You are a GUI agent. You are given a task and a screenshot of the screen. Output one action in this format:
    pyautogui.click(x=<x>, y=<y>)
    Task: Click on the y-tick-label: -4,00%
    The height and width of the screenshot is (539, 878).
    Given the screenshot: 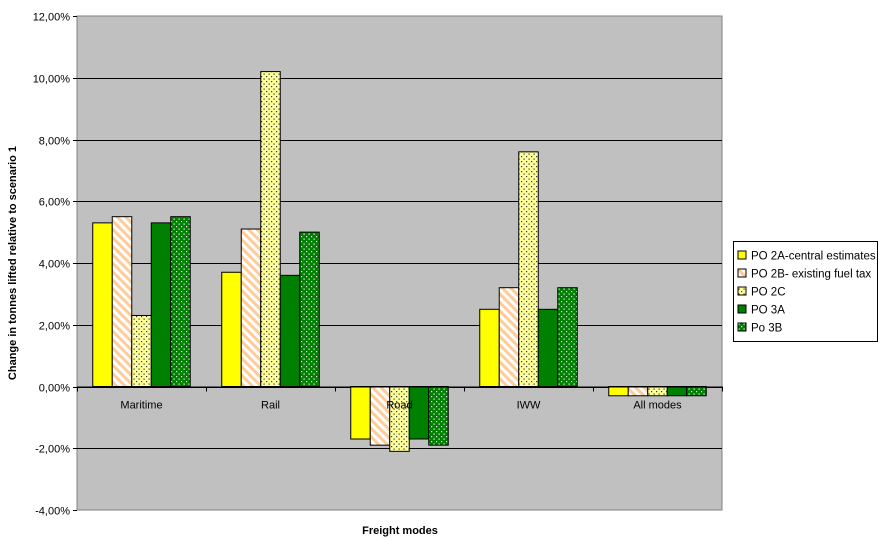 What is the action you would take?
    pyautogui.click(x=52, y=512)
    